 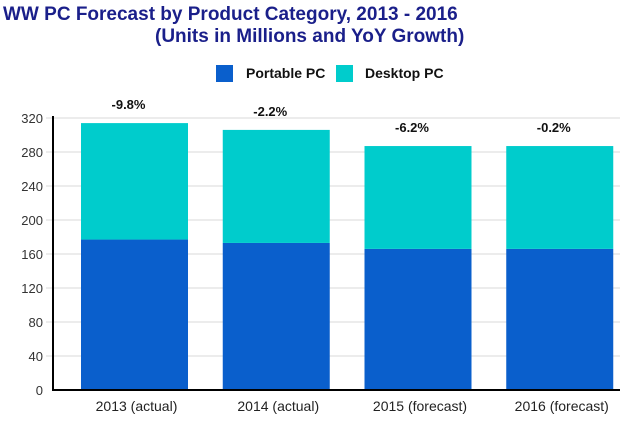 I want to click on y-tick-label: 320, so click(x=32, y=118).